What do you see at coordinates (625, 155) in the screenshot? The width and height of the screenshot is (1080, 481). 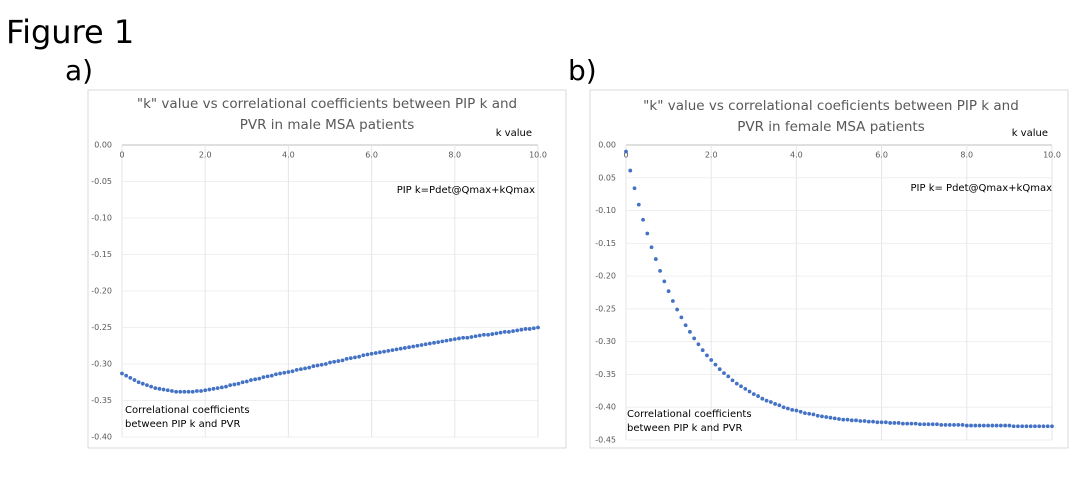 I see `x-tick-label: 0` at bounding box center [625, 155].